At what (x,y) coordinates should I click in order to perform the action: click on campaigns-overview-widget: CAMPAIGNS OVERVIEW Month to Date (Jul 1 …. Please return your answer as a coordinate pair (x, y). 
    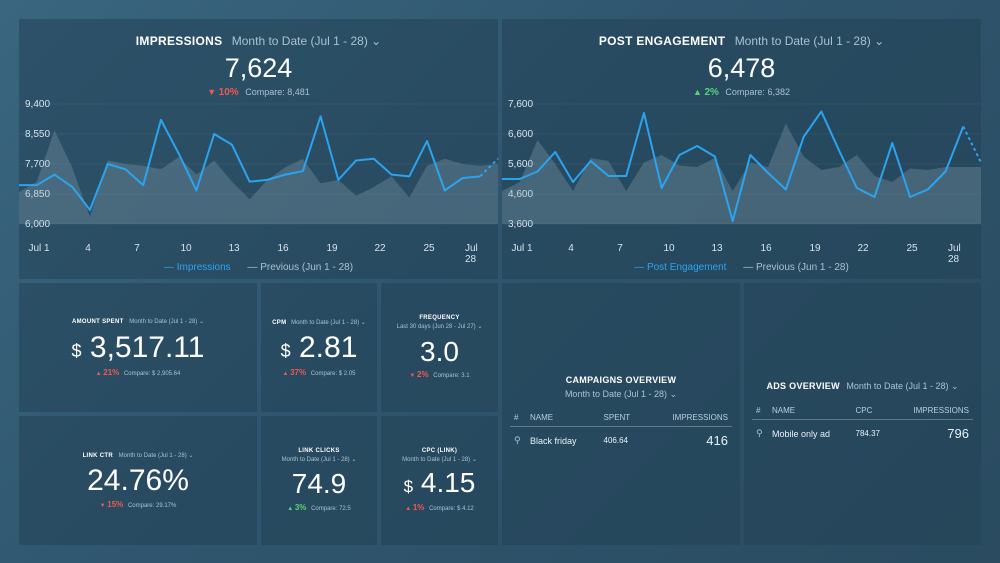
    Looking at the image, I should click on (621, 414).